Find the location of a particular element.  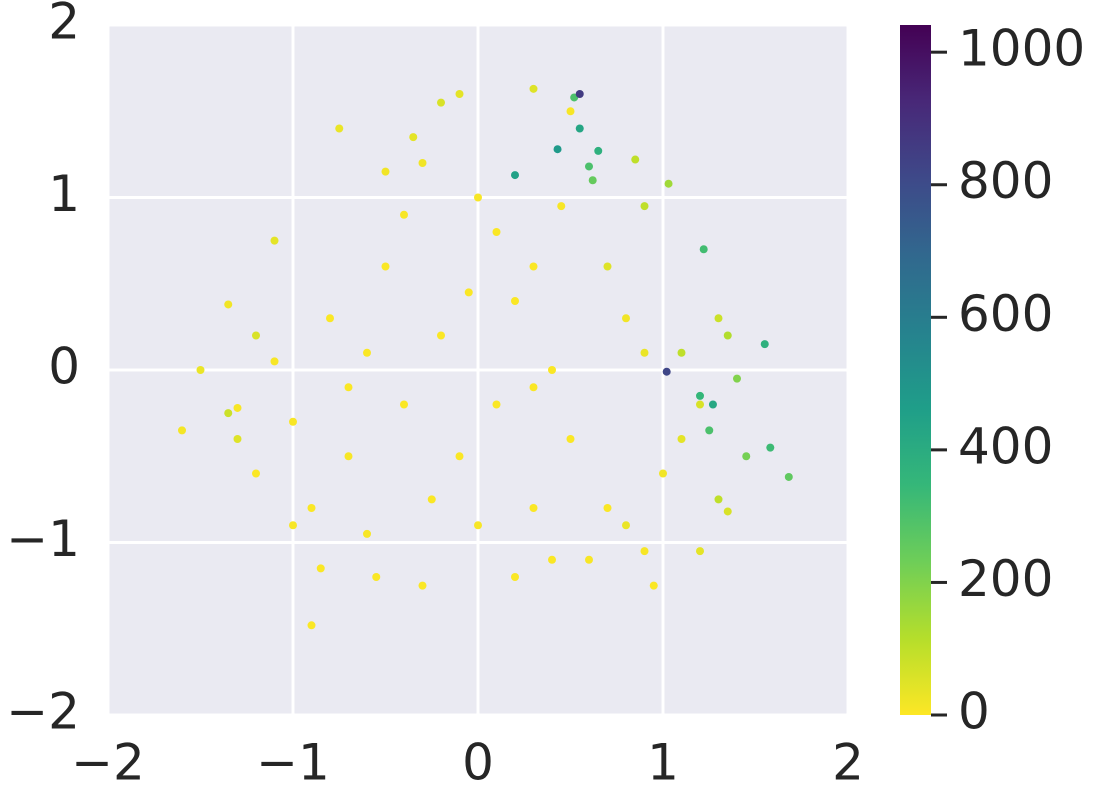

colorbar is located at coordinates (915, 370).